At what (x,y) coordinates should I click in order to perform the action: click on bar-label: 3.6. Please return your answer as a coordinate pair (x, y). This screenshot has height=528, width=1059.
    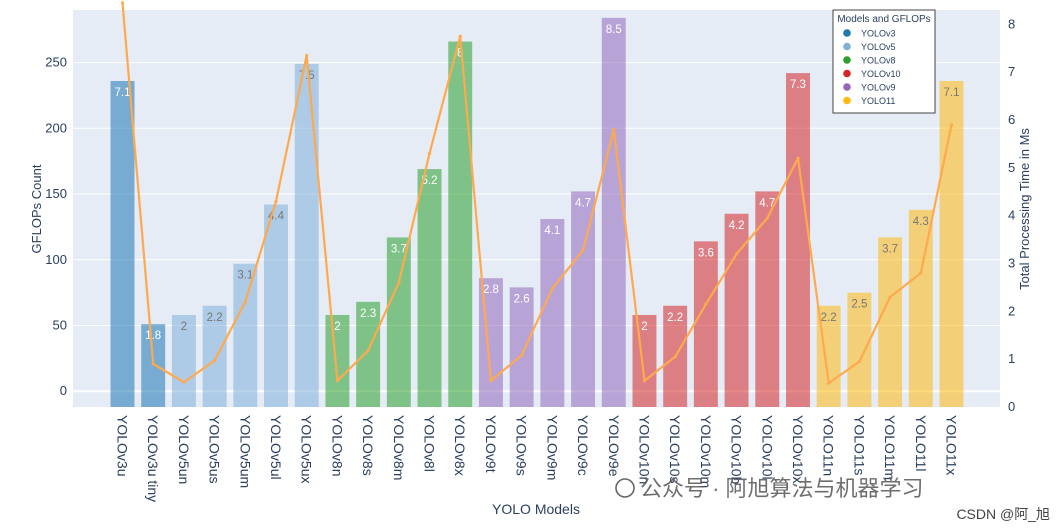
    Looking at the image, I should click on (706, 253).